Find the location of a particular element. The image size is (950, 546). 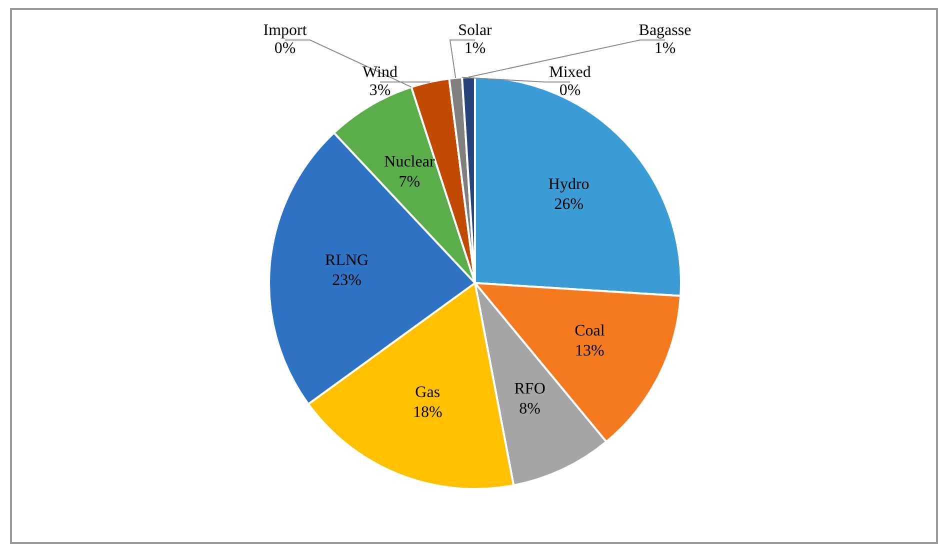

slice-label: Gas is located at coordinates (427, 392).